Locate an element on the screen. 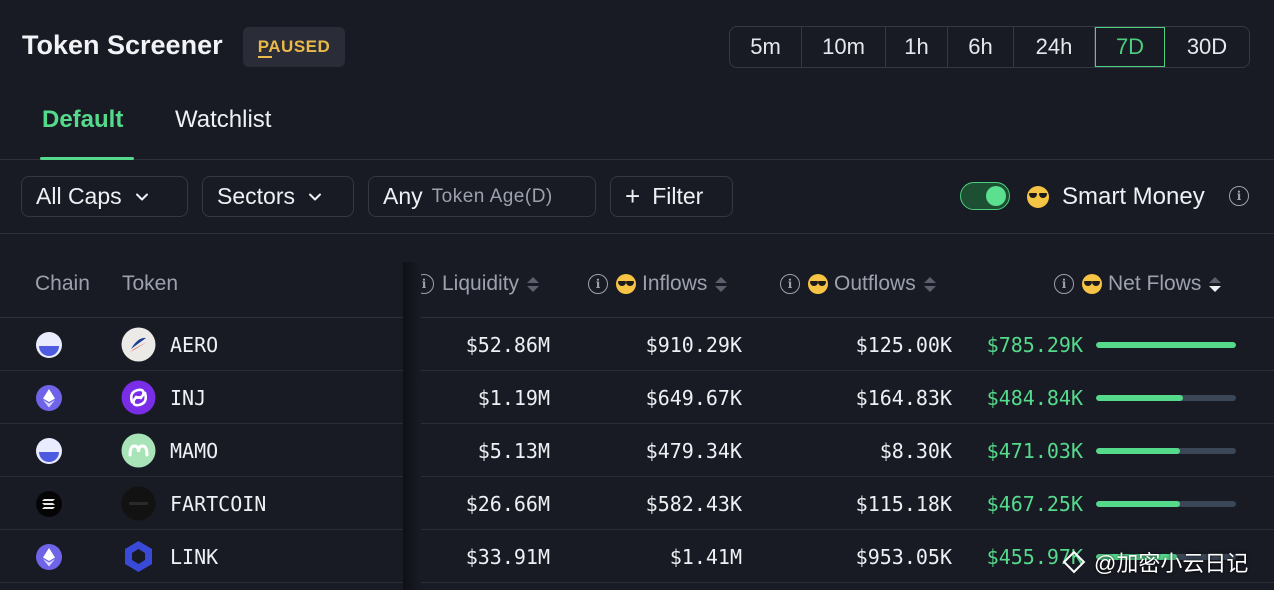  token-name: LINK is located at coordinates (194, 556).